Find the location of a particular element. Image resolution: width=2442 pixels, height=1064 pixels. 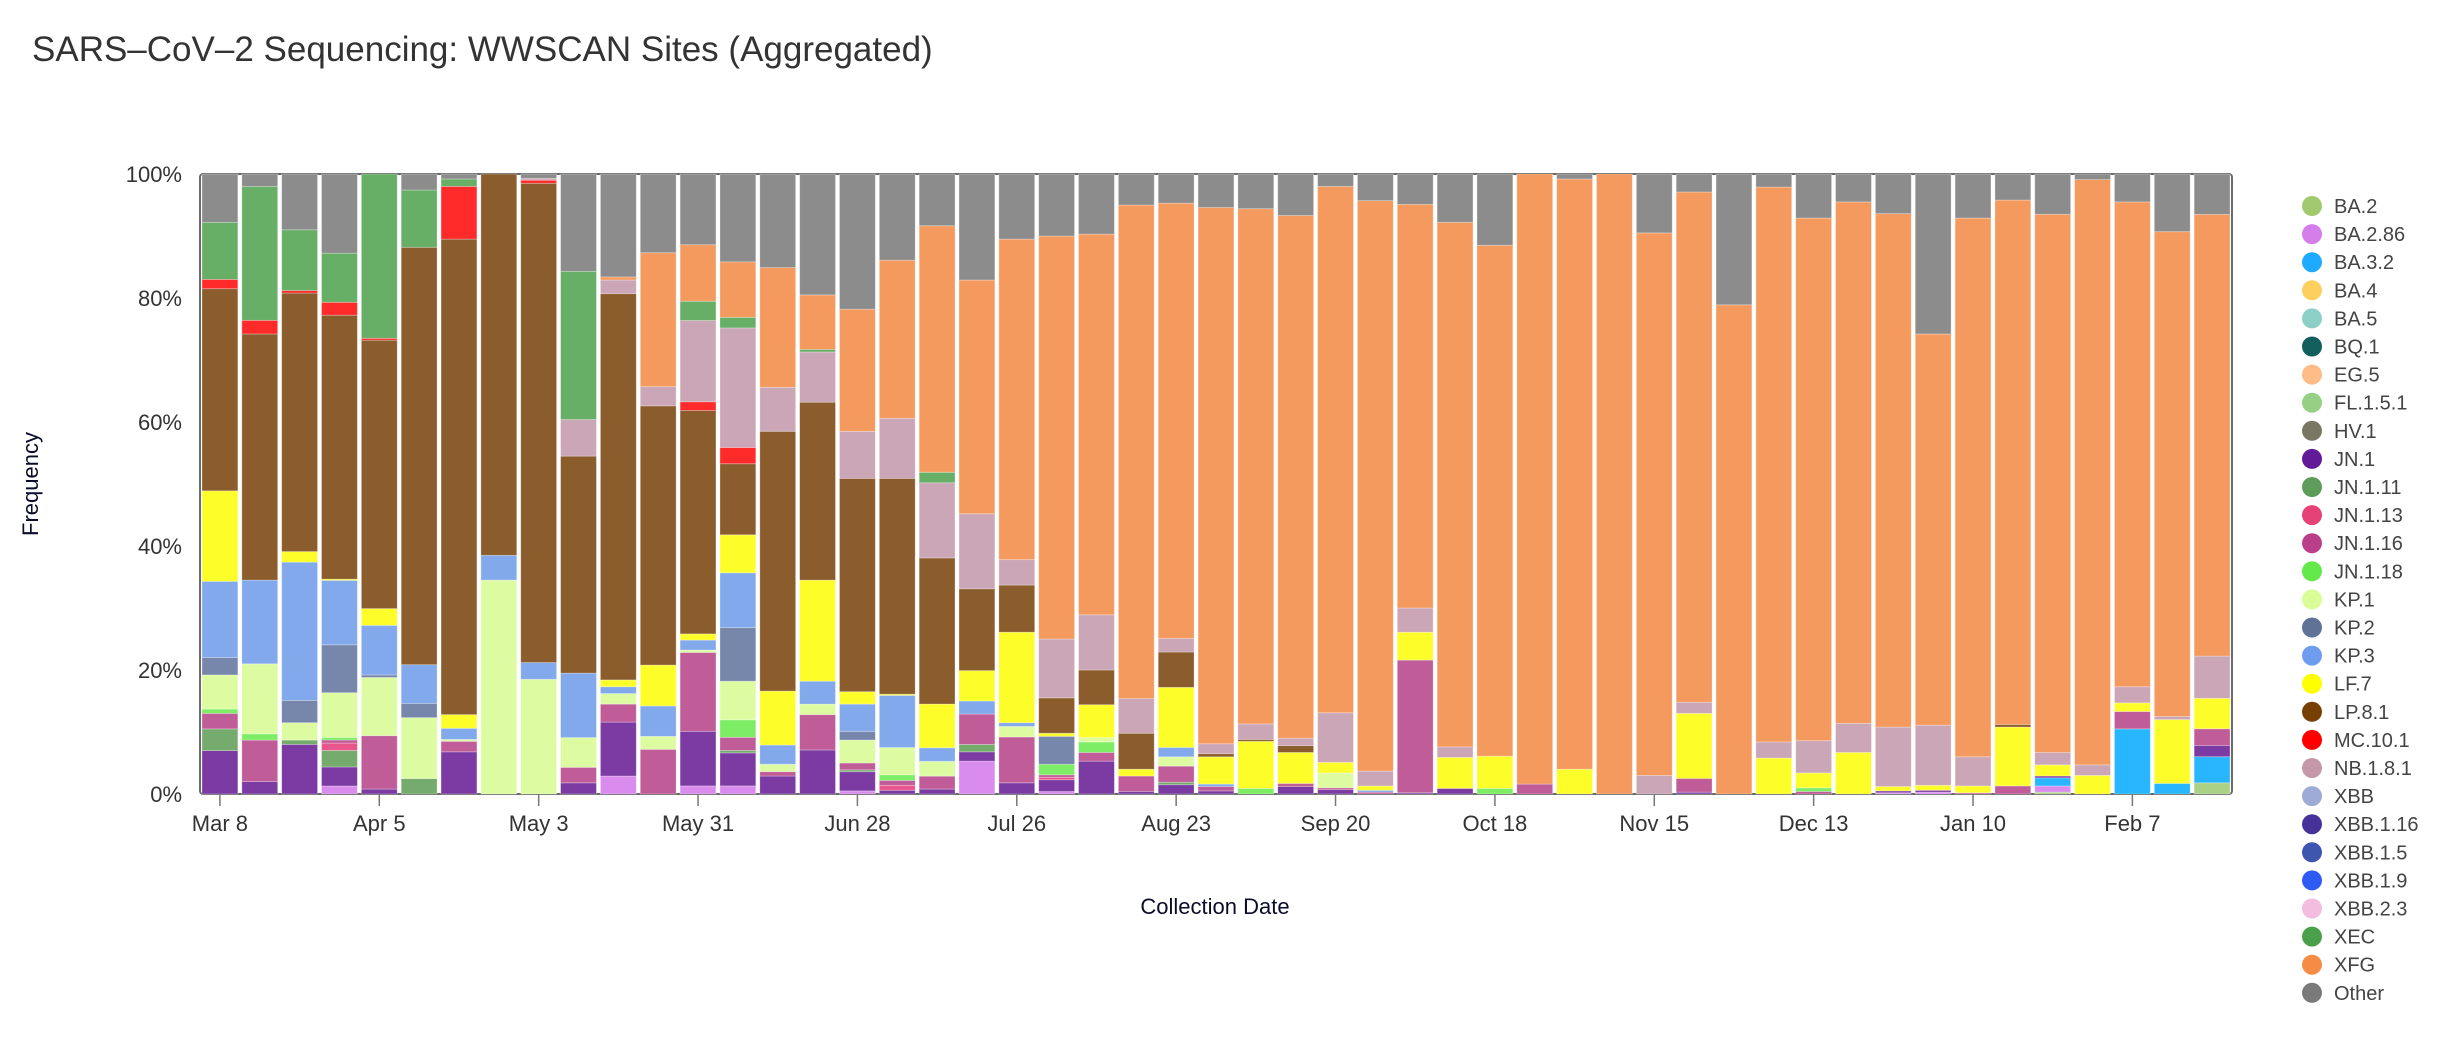

legend-item: KP.2 is located at coordinates (2338, 628).